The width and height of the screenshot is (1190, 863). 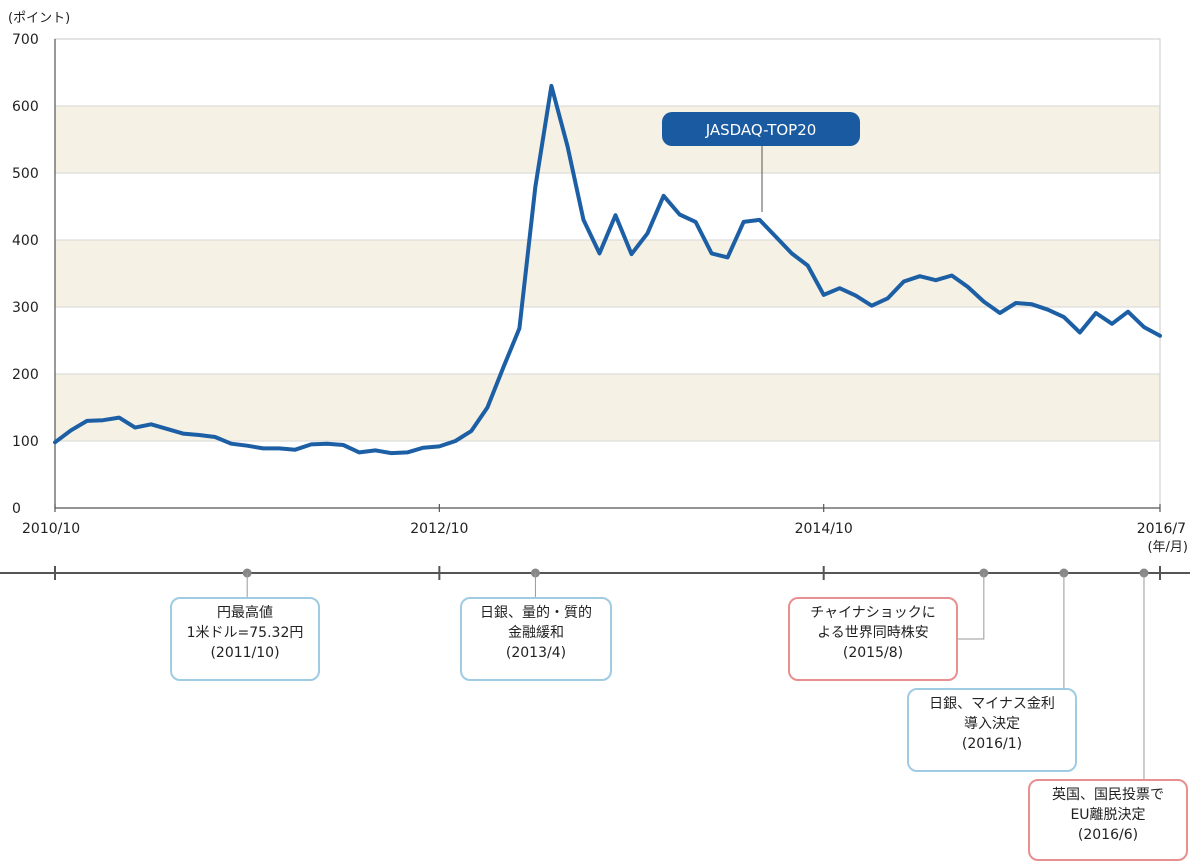 I want to click on point-2012/8, so click(x=407, y=452).